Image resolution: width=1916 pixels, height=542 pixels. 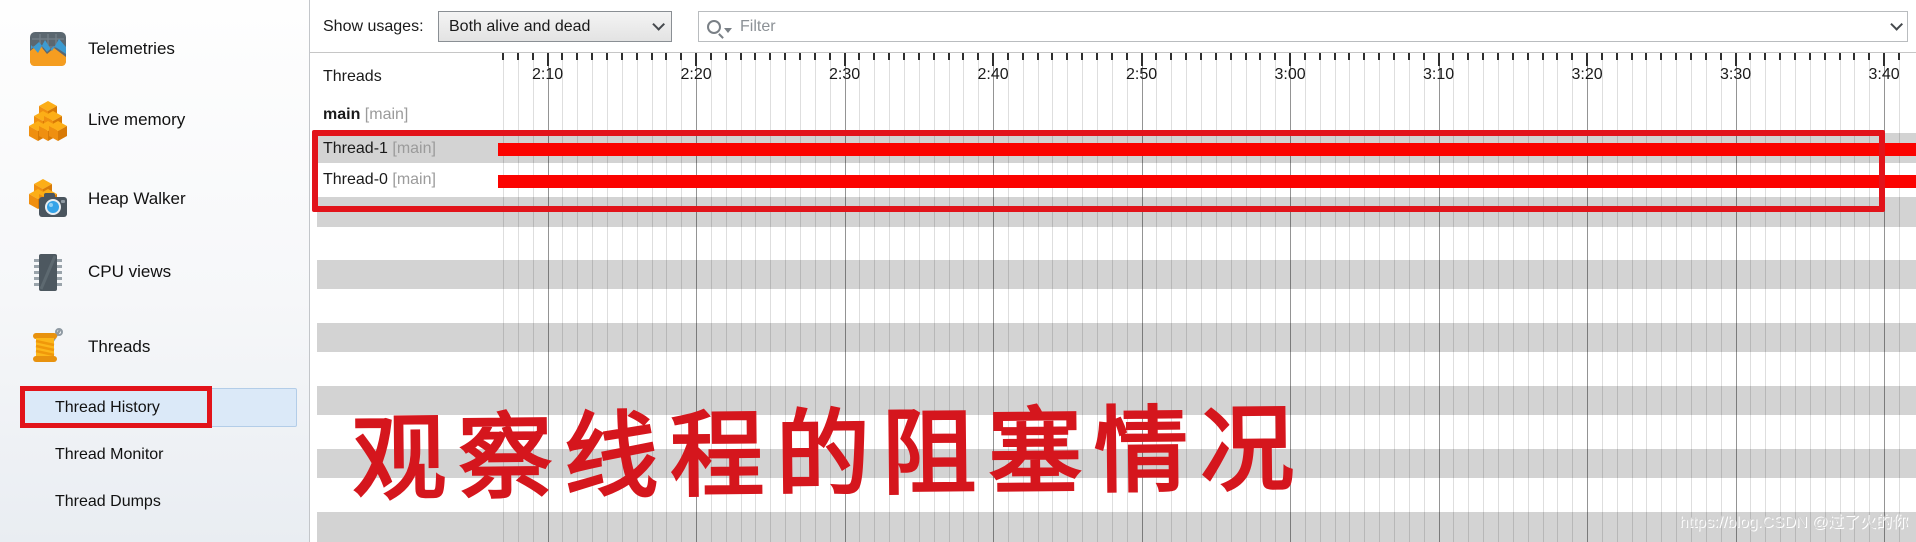 What do you see at coordinates (844, 74) in the screenshot?
I see `ruler-time-label: 2:30` at bounding box center [844, 74].